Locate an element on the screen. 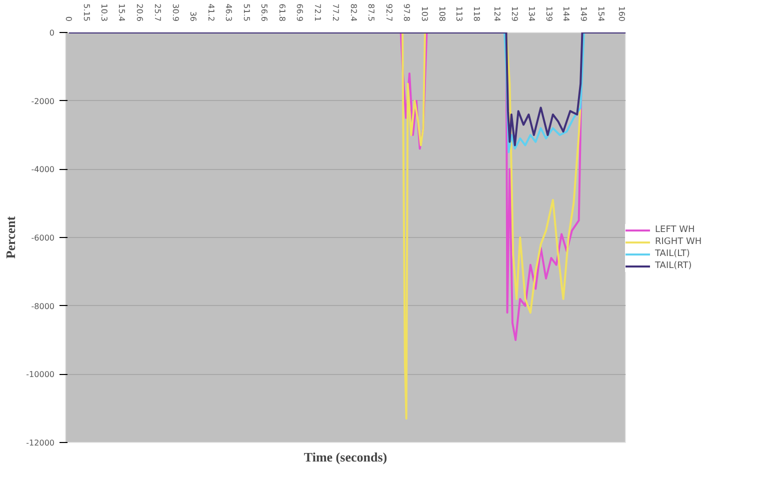 This screenshot has height=501, width=766. x-tick-label: 139 is located at coordinates (549, 14).